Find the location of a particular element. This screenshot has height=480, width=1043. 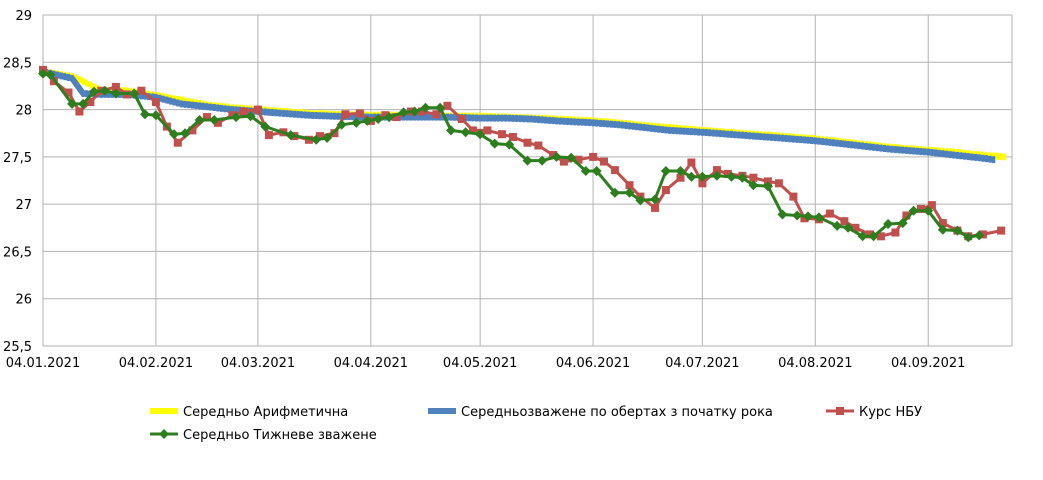

y-tick-label: 26 is located at coordinates (23, 300).